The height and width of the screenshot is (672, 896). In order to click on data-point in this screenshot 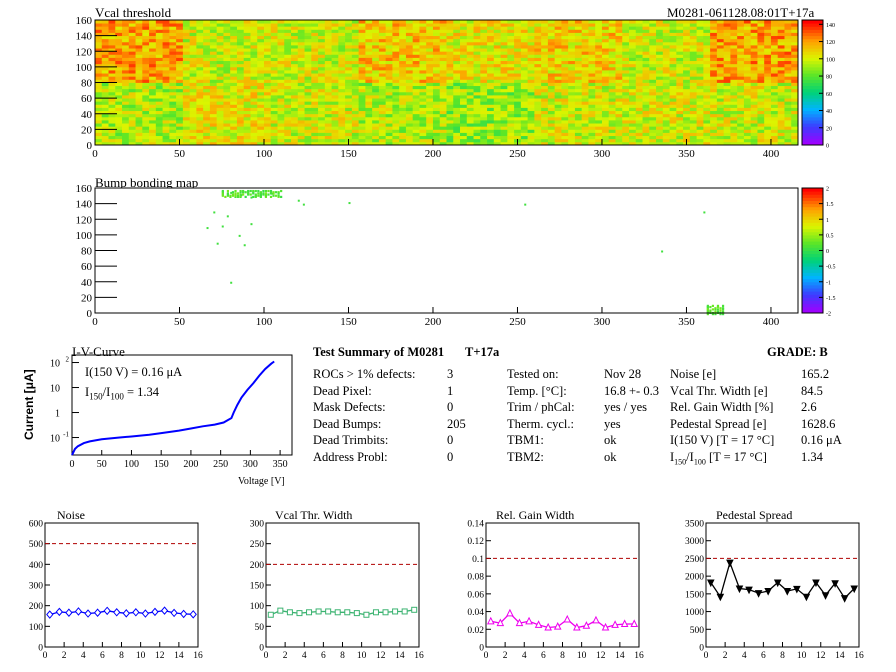, I will do `click(730, 563)`.